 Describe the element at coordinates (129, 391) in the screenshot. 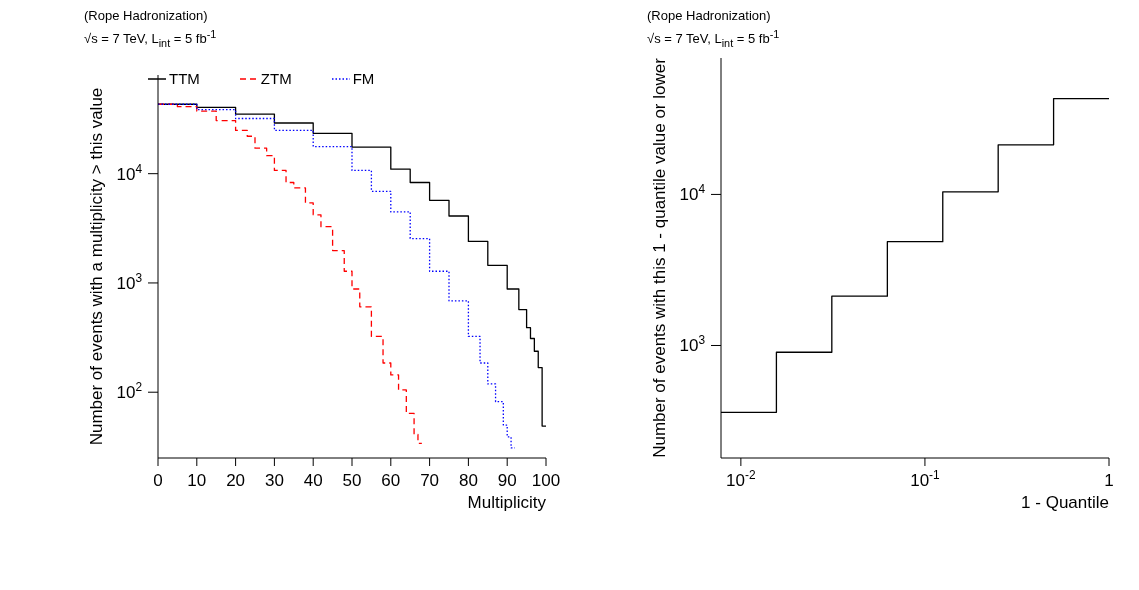

I see `y-tick-label: 10$^{2}$` at that location.